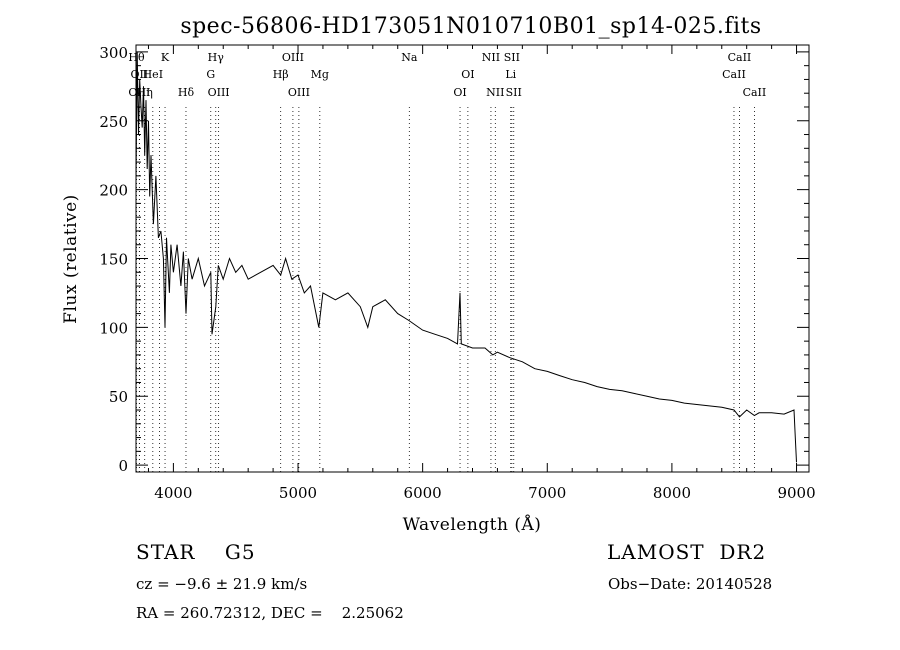  What do you see at coordinates (472, 524) in the screenshot?
I see `x-axis-label: Wavelength (Å)` at bounding box center [472, 524].